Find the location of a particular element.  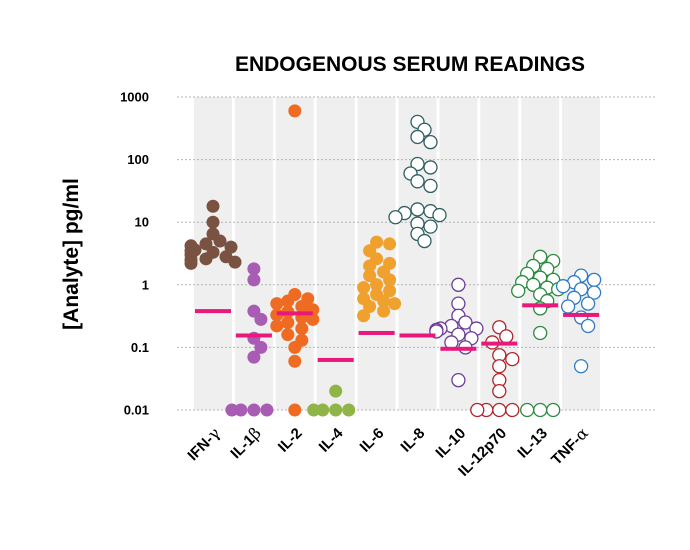

median-ifn is located at coordinates (213, 311).